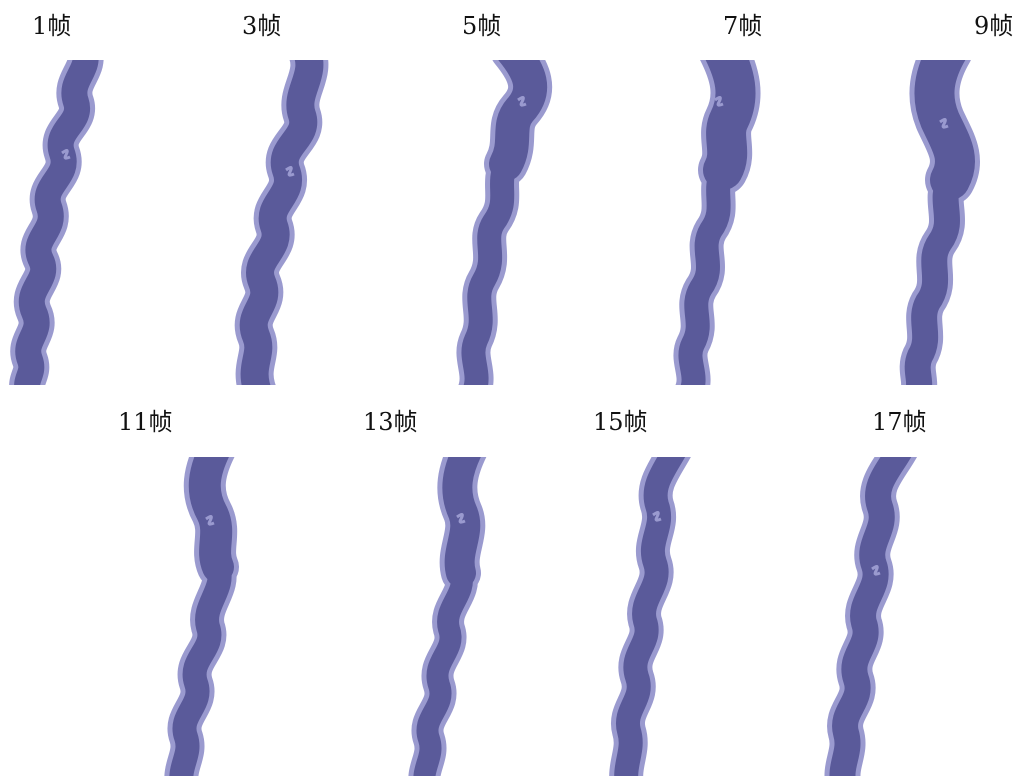 This screenshot has height=776, width=1028. What do you see at coordinates (52, 26) in the screenshot?
I see `frame-label-1: 1帧` at bounding box center [52, 26].